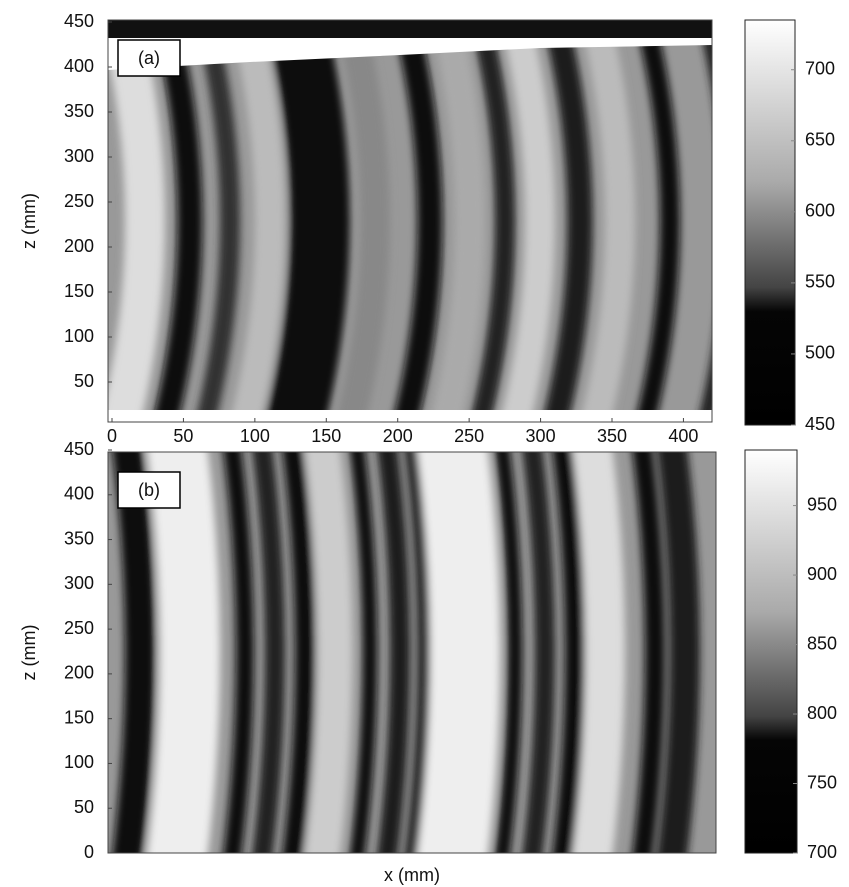 This screenshot has width=849, height=887. Describe the element at coordinates (183, 436) in the screenshot. I see `x-tick-label: 50` at that location.